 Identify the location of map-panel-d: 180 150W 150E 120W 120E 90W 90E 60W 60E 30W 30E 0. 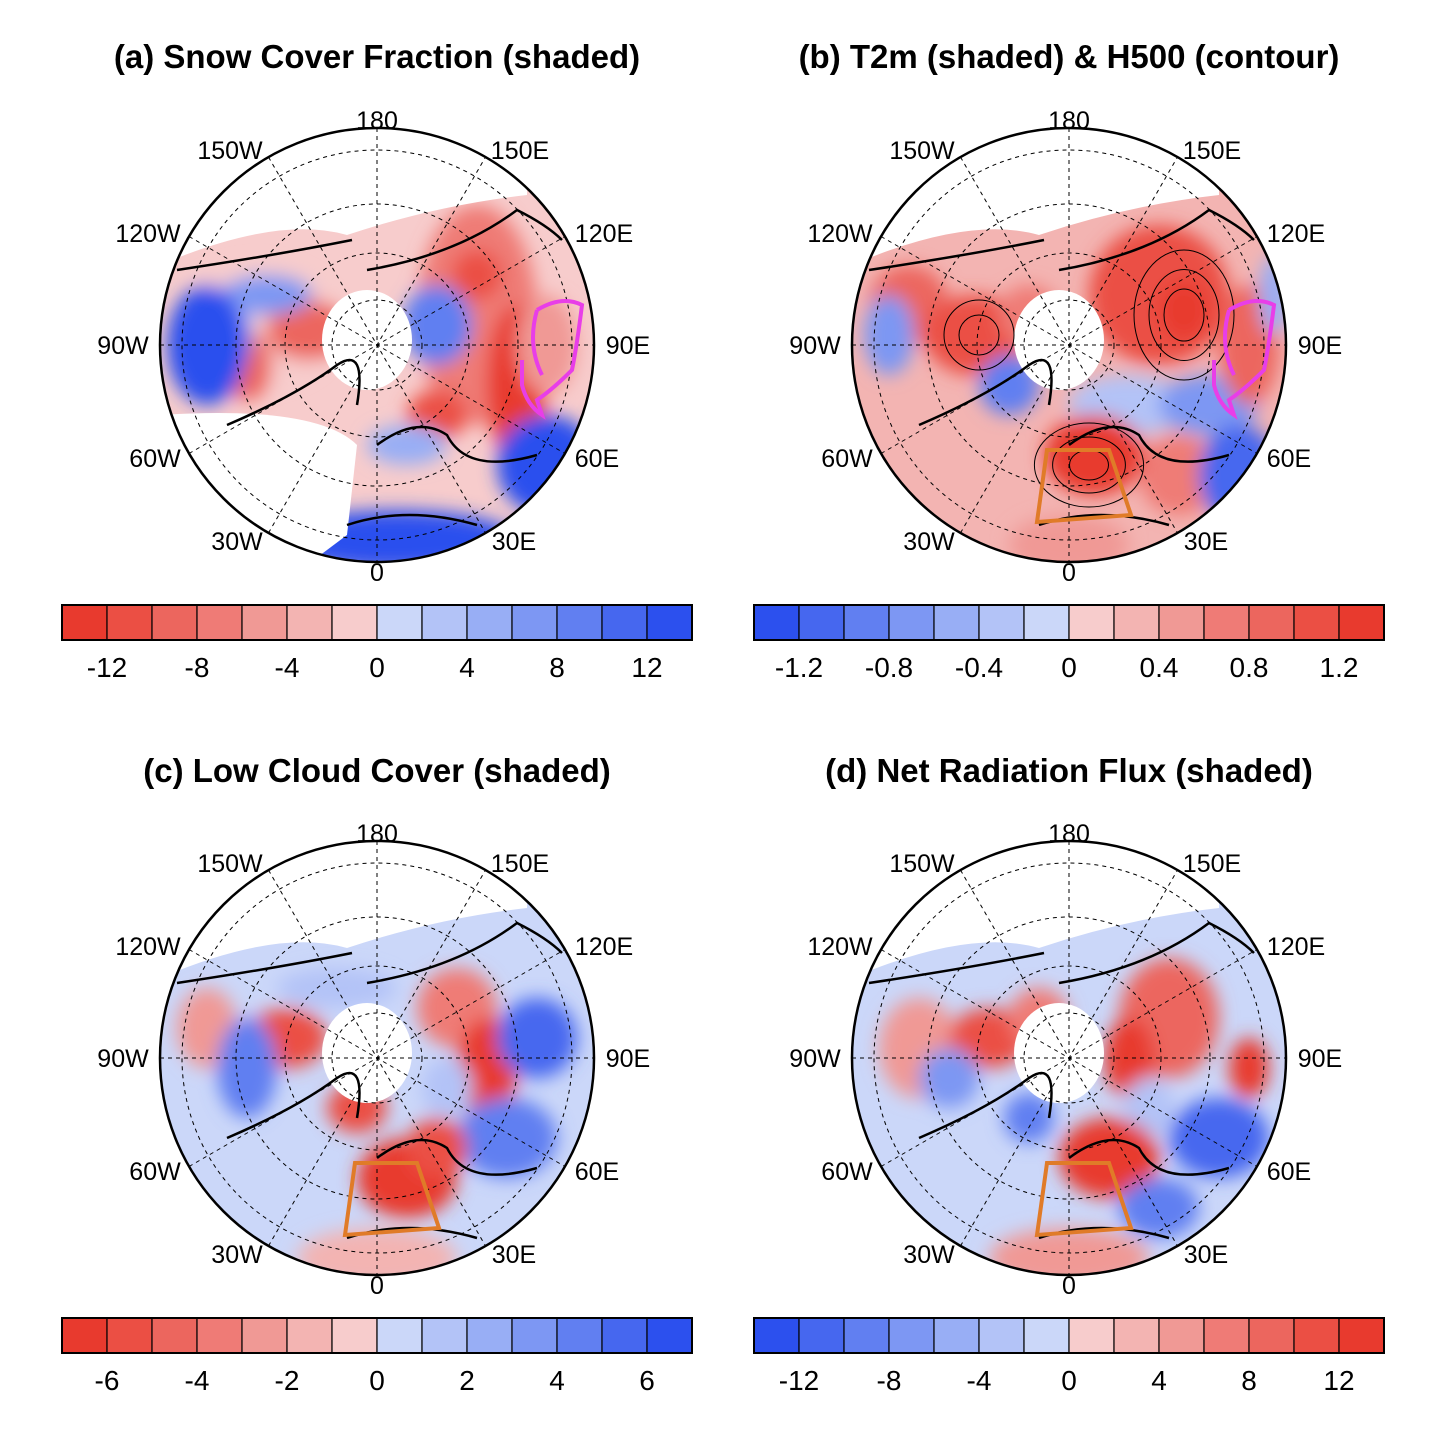
(1065, 1060).